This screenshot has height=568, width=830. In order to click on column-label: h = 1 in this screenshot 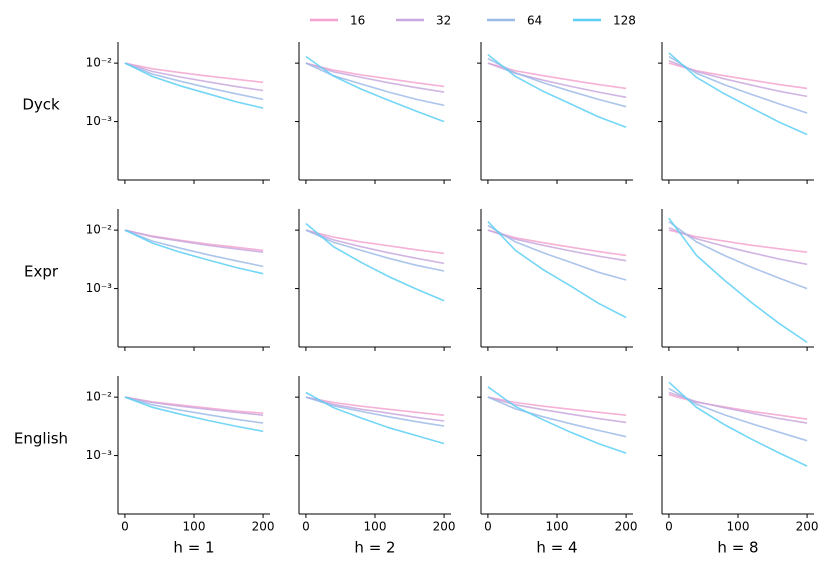, I will do `click(193, 548)`.